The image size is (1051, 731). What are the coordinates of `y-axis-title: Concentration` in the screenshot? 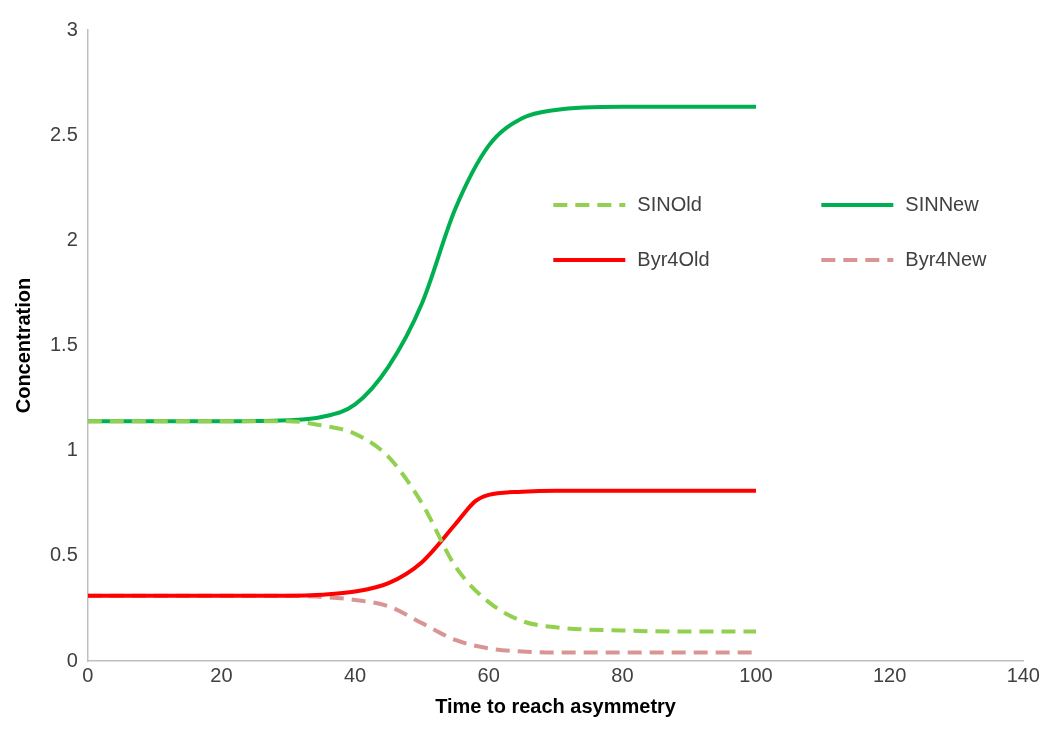 It's located at (22, 345).